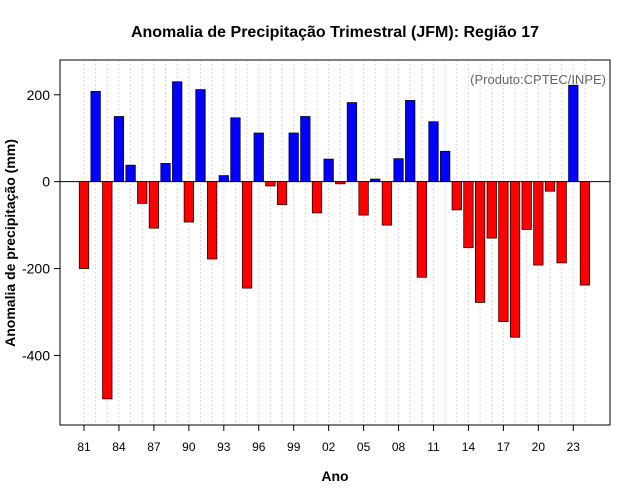  I want to click on x-axis-label: Ano, so click(334, 476).